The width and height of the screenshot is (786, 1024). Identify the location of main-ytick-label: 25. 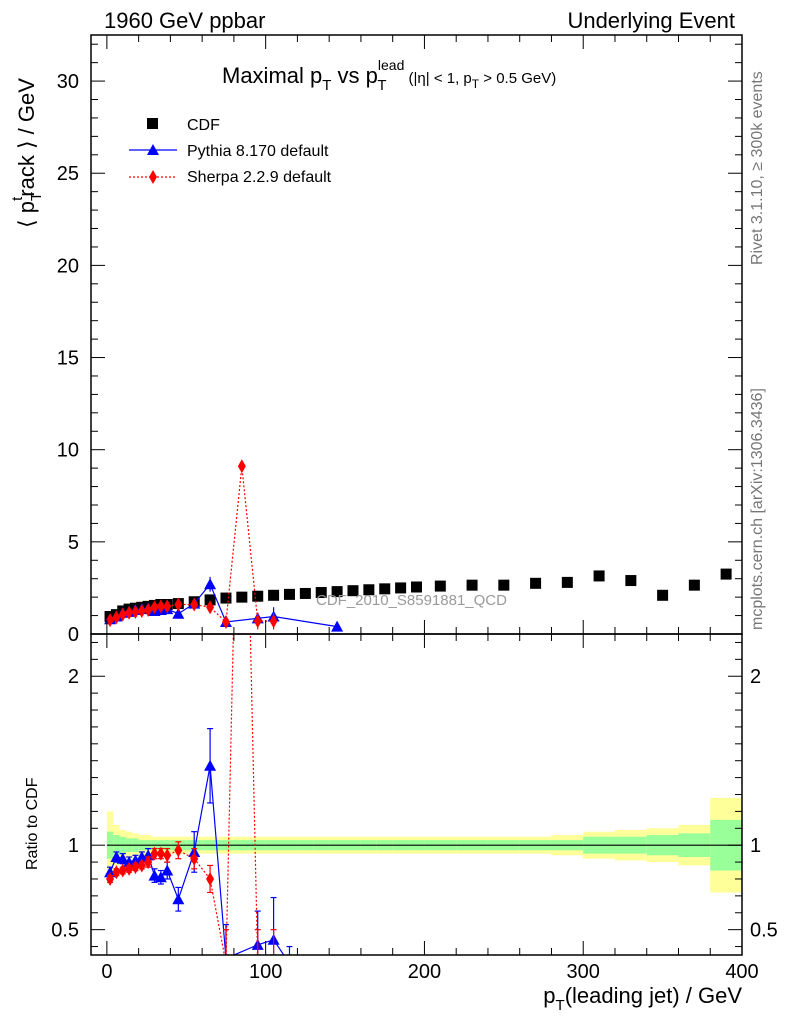
(68, 174).